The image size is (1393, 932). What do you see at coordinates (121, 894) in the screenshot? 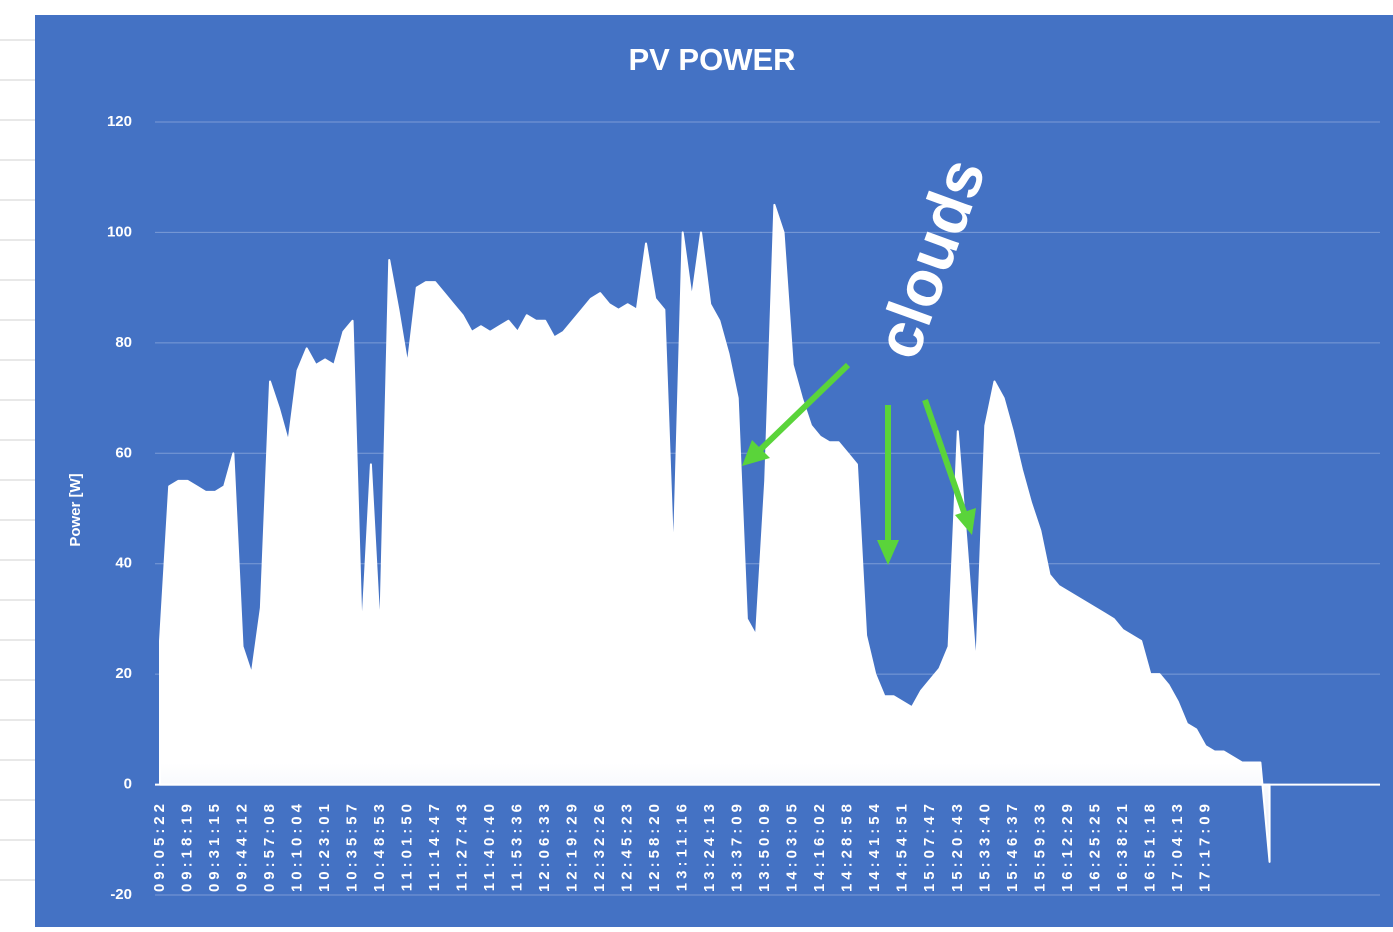
I see `y-tick-label: -20` at bounding box center [121, 894].